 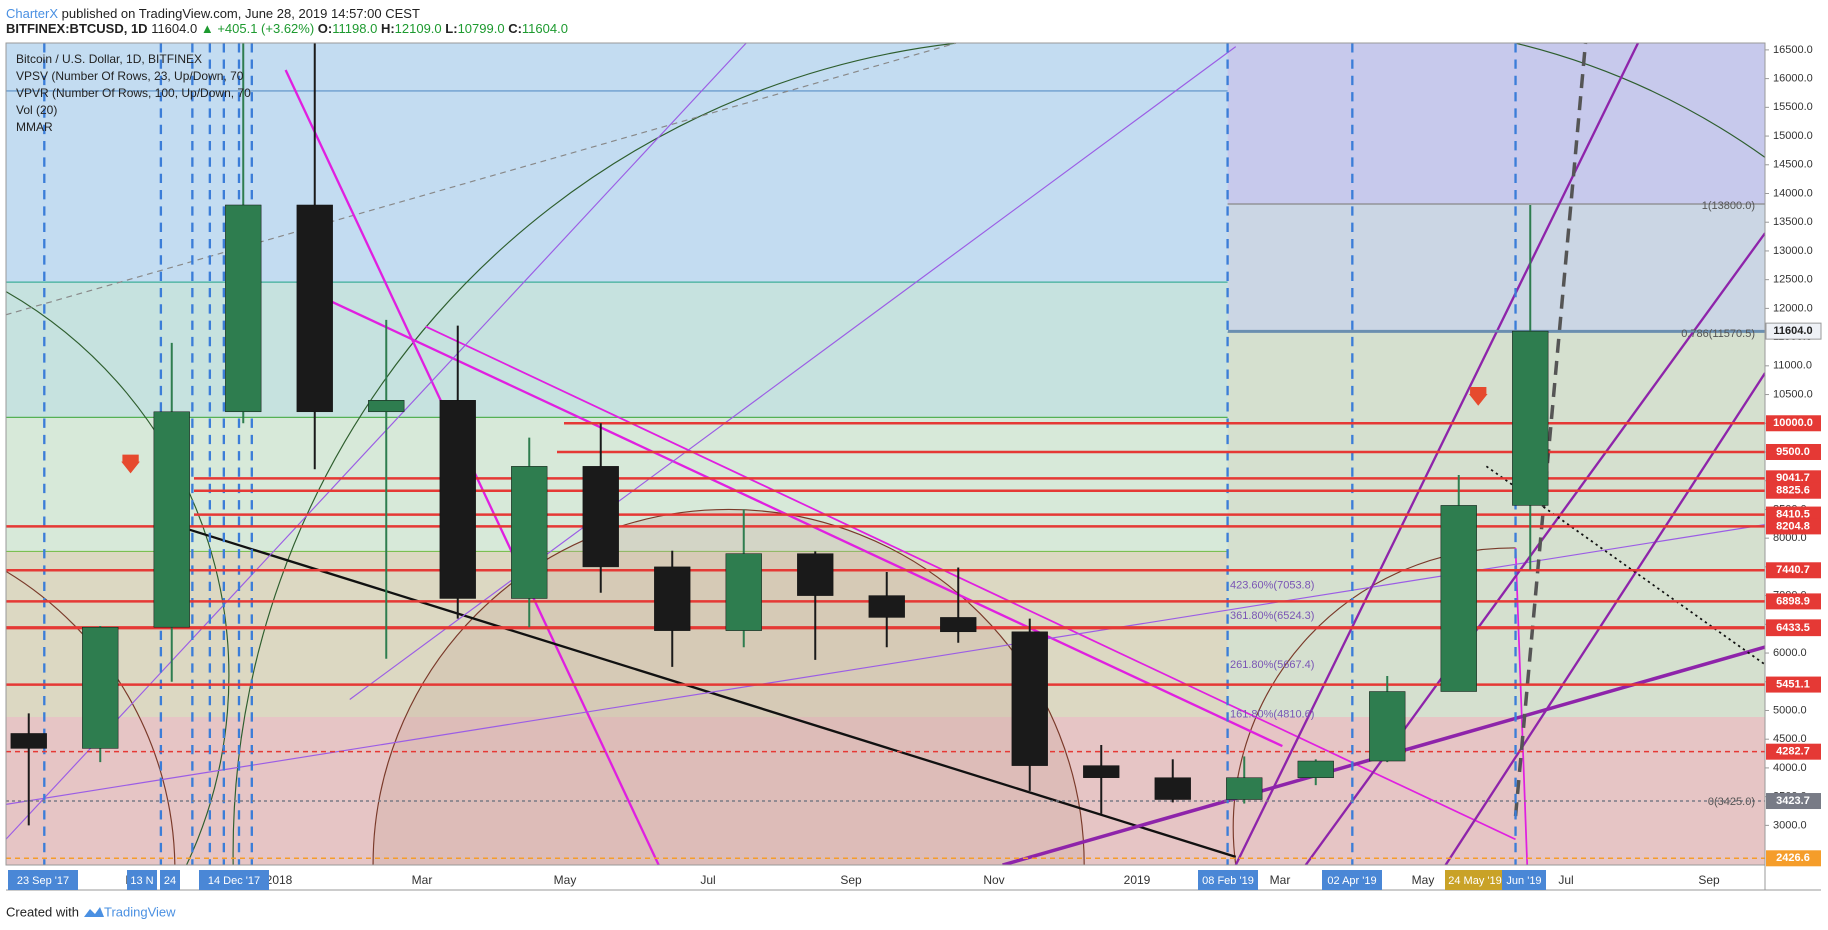 I want to click on open: 11198.0, so click(x=355, y=28).